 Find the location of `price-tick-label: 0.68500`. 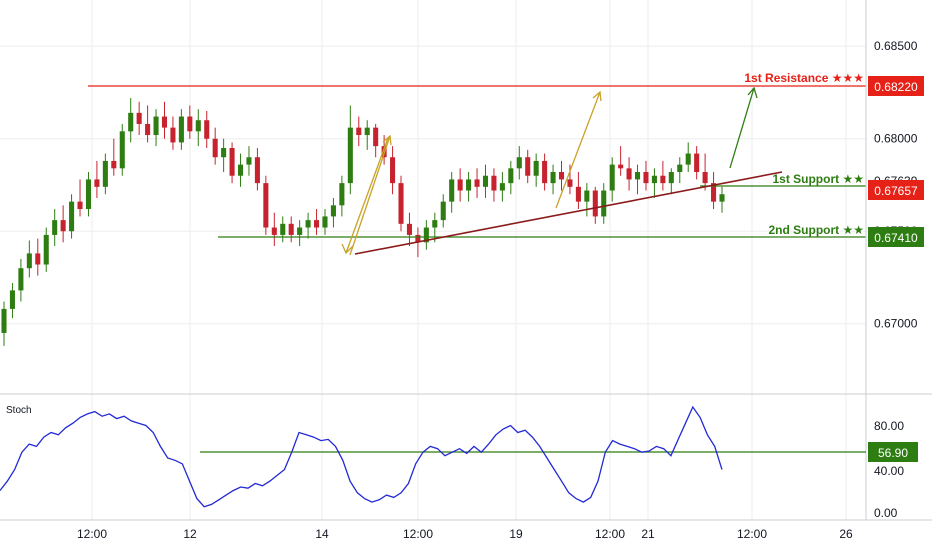

price-tick-label: 0.68500 is located at coordinates (896, 46).